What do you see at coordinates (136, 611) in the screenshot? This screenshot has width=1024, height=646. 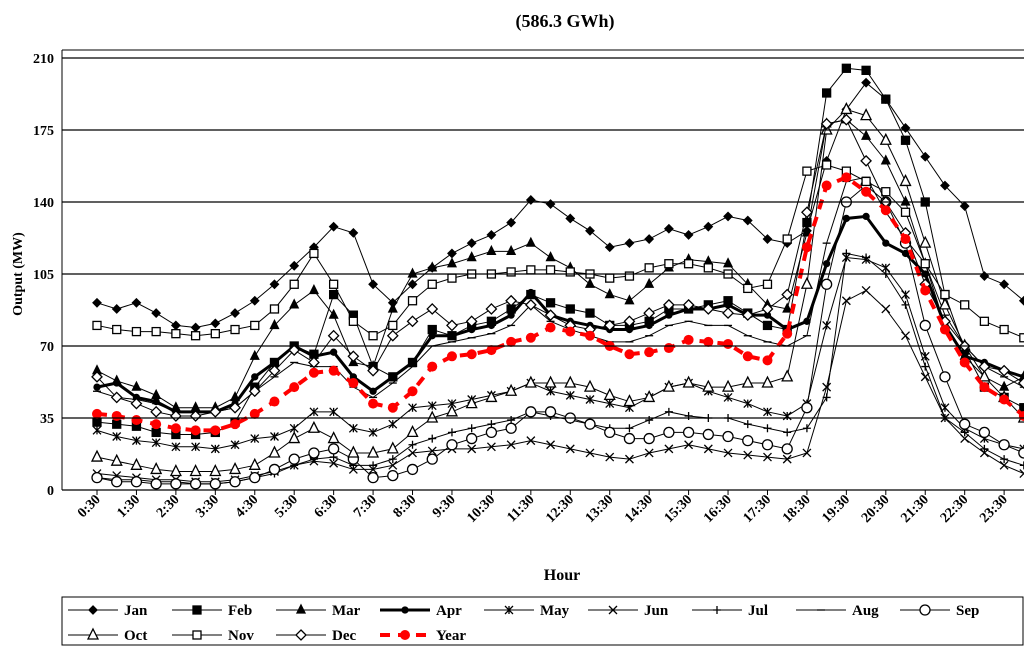 I see `legend-label: Jan` at bounding box center [136, 611].